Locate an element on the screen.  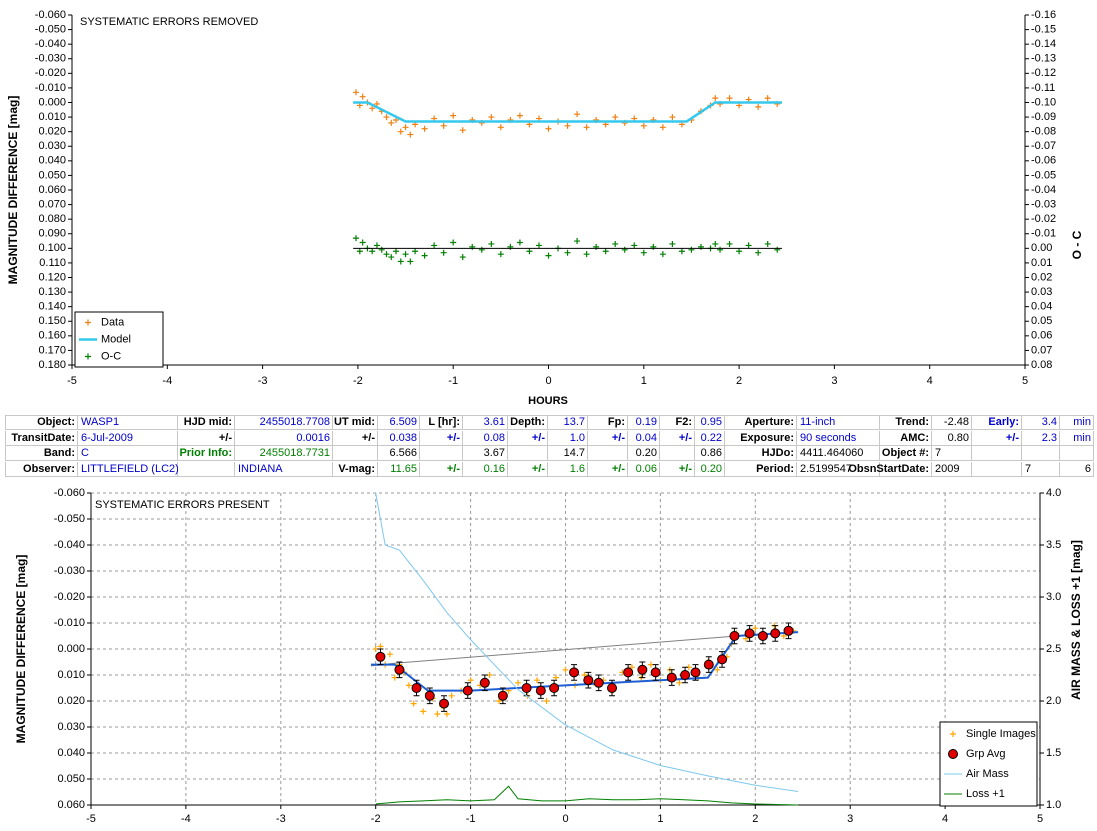
cell-text: 0.16 is located at coordinates (494, 468).